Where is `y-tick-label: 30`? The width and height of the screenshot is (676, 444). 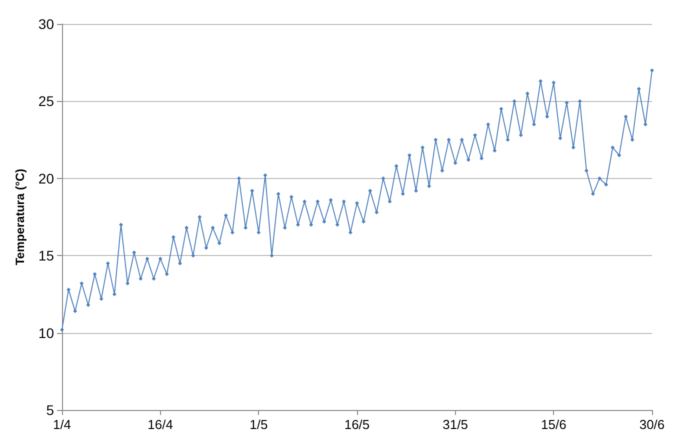 y-tick-label: 30 is located at coordinates (46, 24).